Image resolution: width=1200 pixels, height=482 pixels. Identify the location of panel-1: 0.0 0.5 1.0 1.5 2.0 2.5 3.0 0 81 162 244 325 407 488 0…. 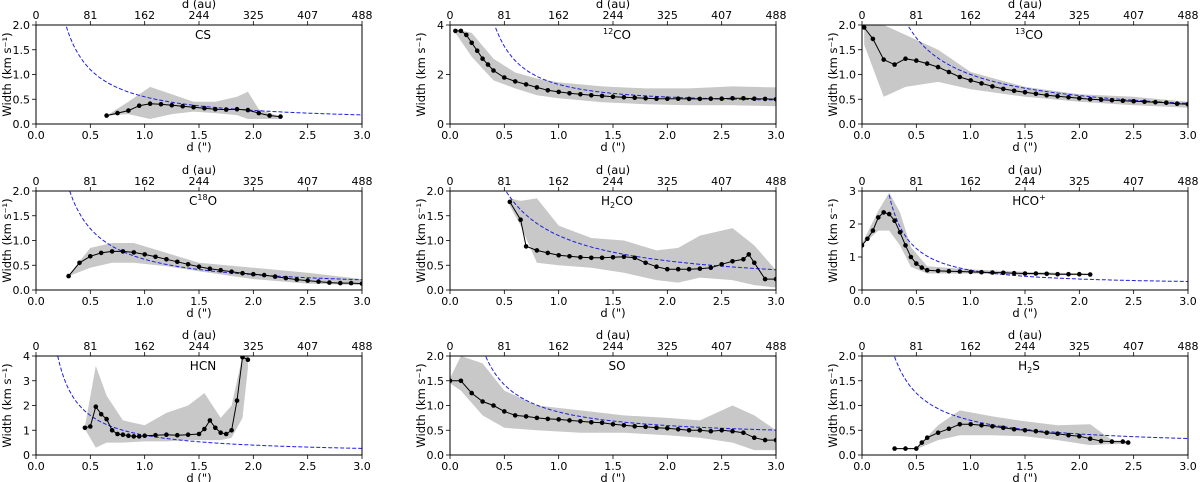
(186, 77).